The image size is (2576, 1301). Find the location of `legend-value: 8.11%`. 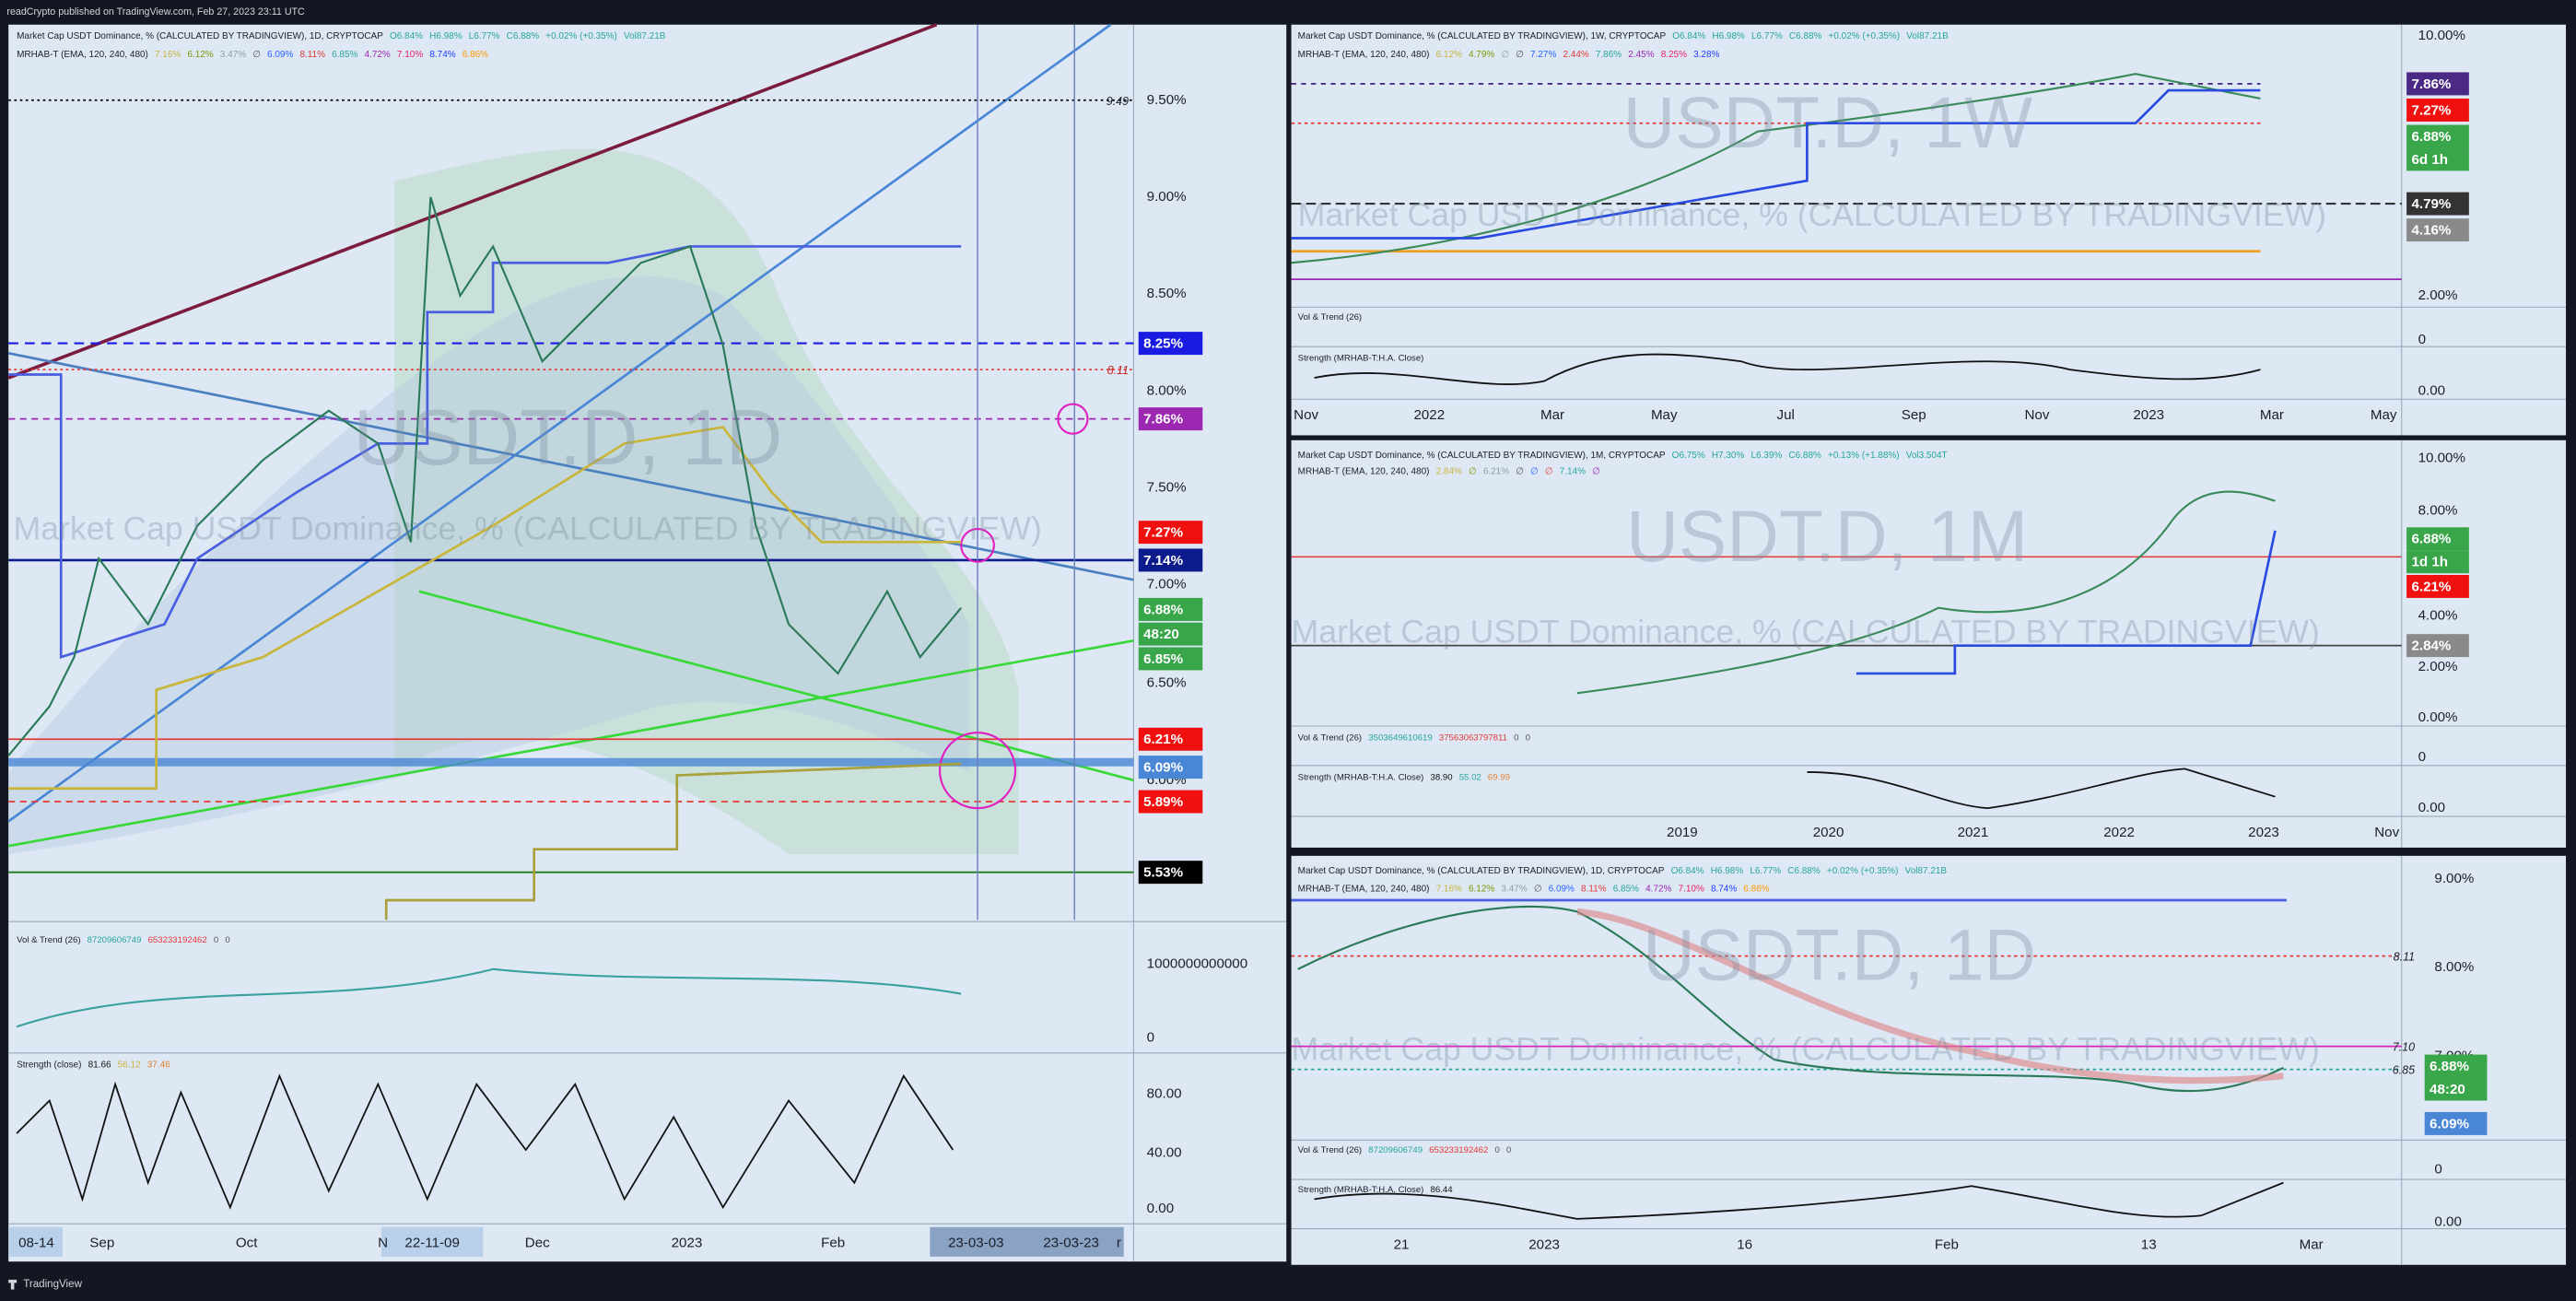

legend-value: 8.11% is located at coordinates (312, 54).